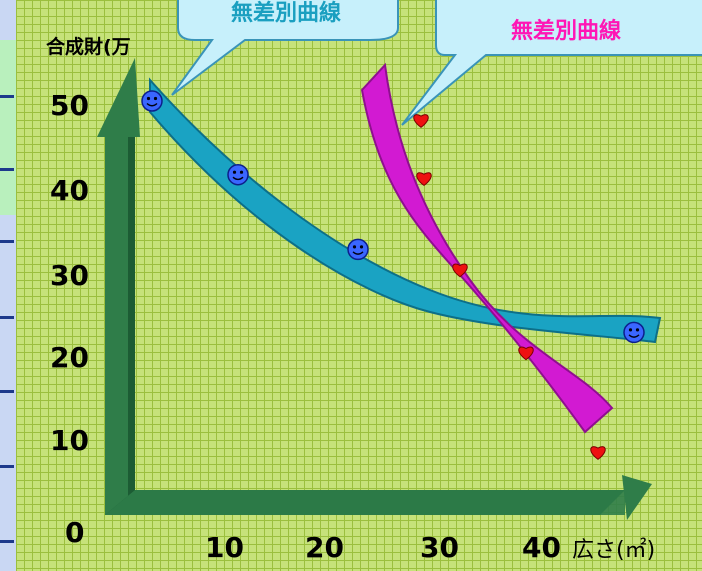  What do you see at coordinates (224, 547) in the screenshot?
I see `x-tick-label: 10` at bounding box center [224, 547].